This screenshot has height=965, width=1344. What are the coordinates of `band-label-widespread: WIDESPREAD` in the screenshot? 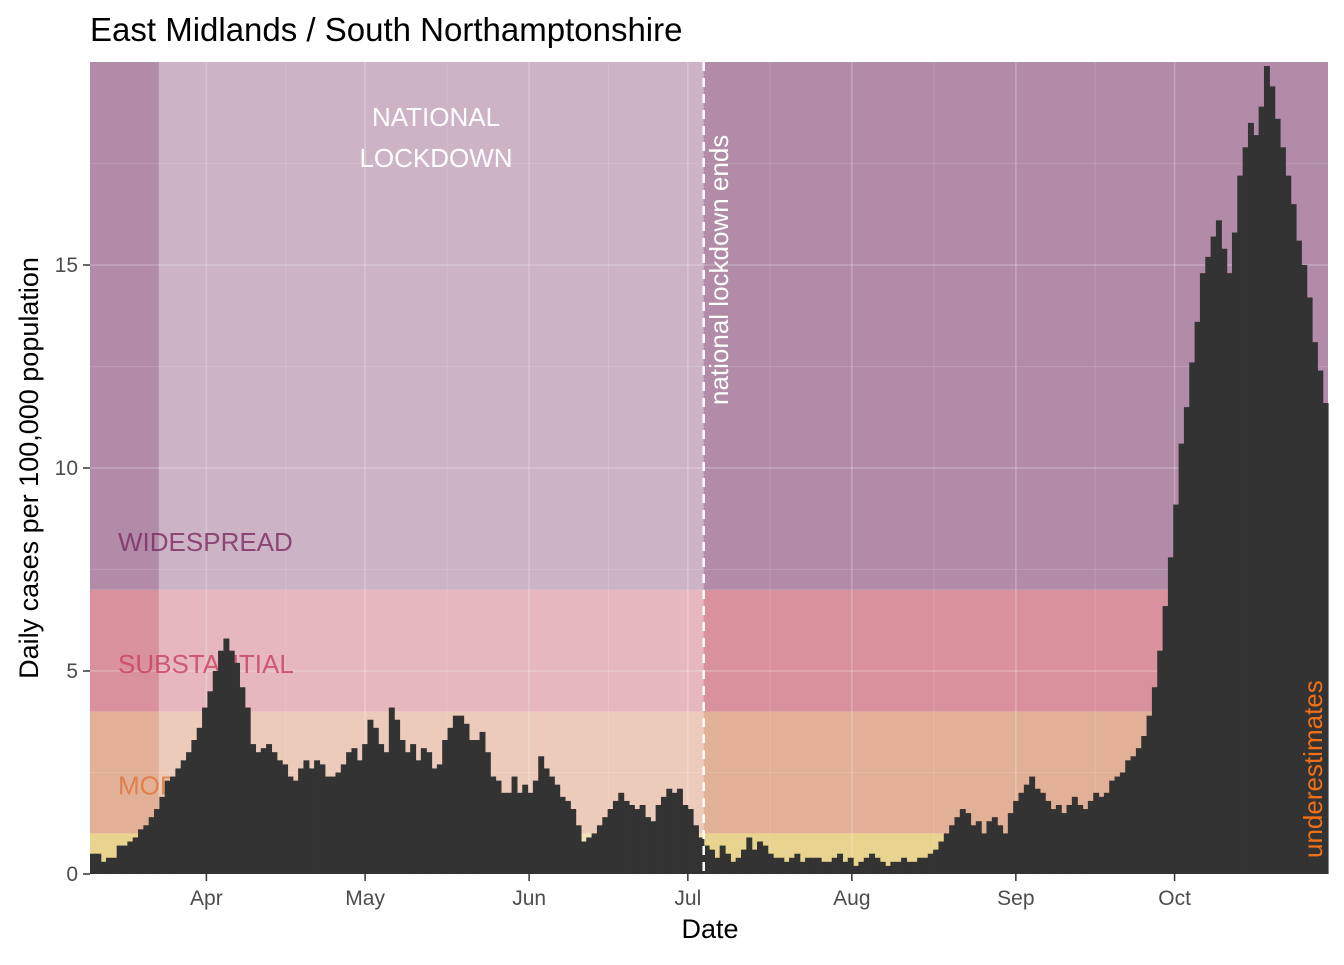 It's located at (205, 542).